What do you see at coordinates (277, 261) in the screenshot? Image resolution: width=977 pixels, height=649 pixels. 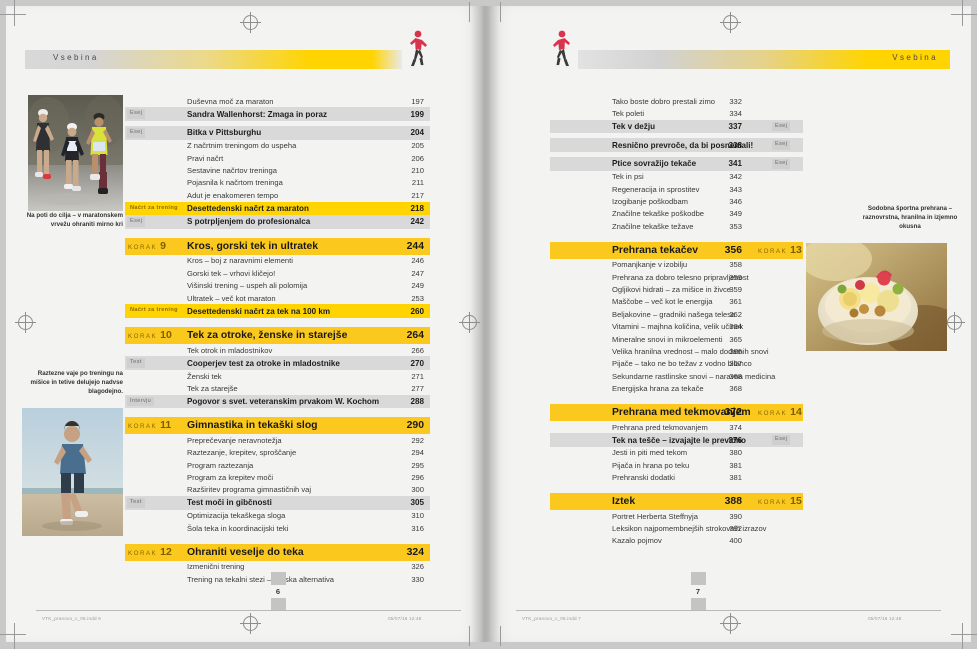 I see `toc-row: Kros – boj z naravnimi elementi 246` at bounding box center [277, 261].